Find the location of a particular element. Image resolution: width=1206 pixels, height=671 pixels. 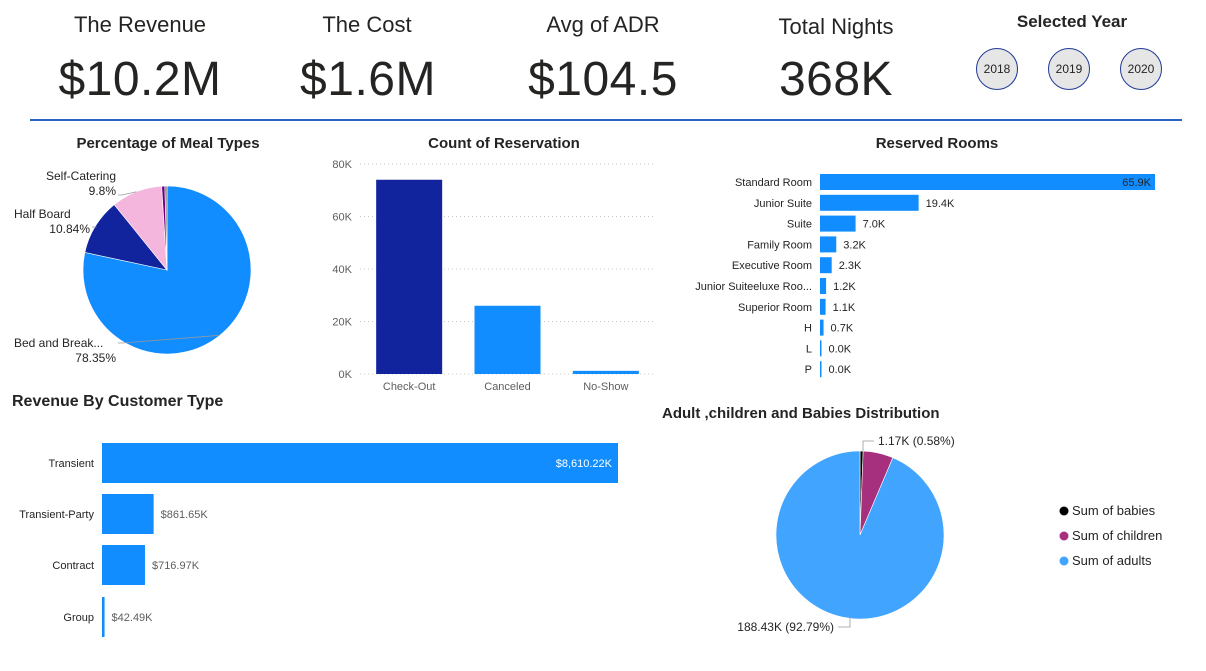

meal-chart-title: Percentage of Meal Types is located at coordinates (168, 143).